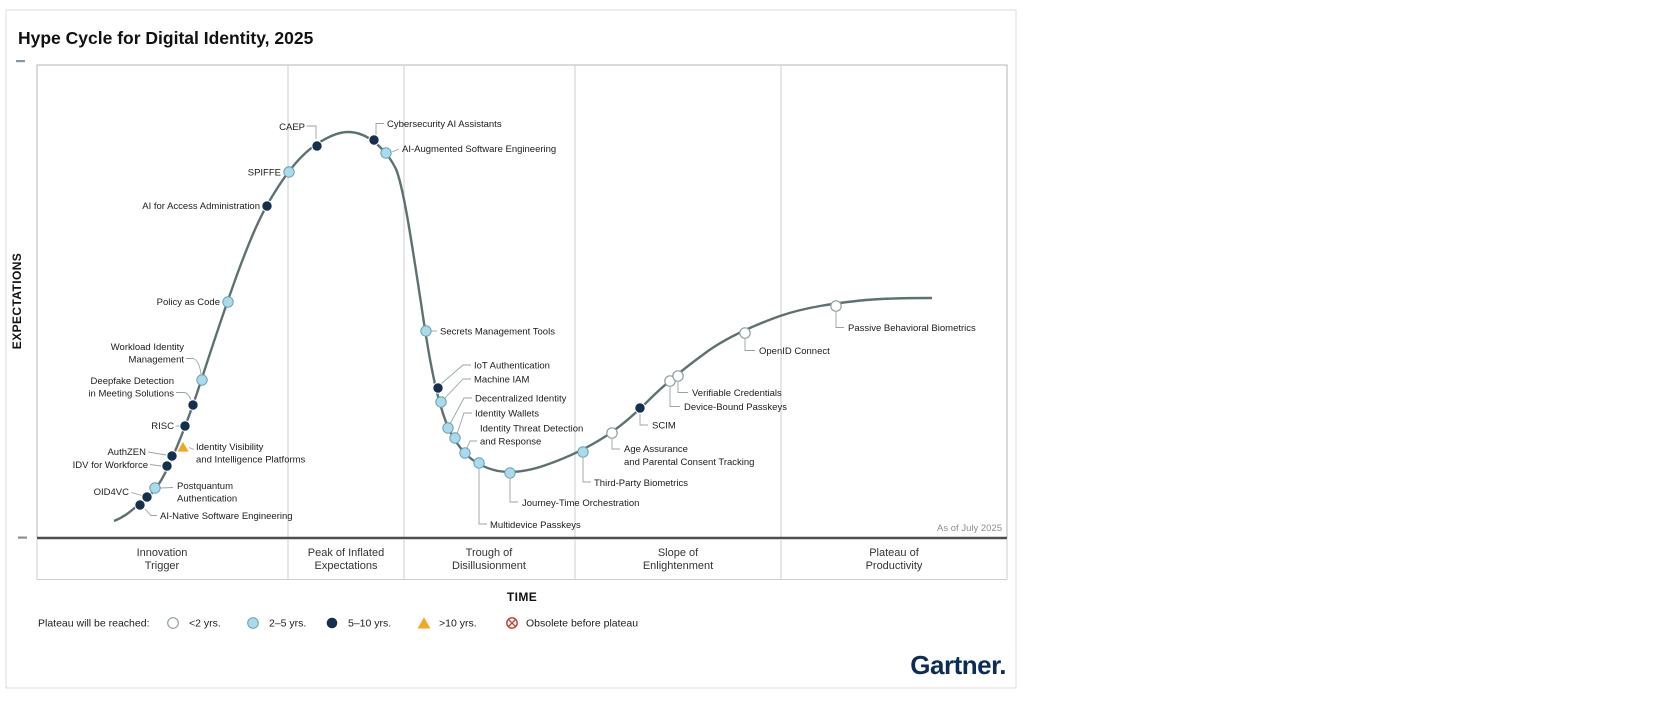 The height and width of the screenshot is (702, 1661). What do you see at coordinates (289, 172) in the screenshot?
I see `marker-spiffe` at bounding box center [289, 172].